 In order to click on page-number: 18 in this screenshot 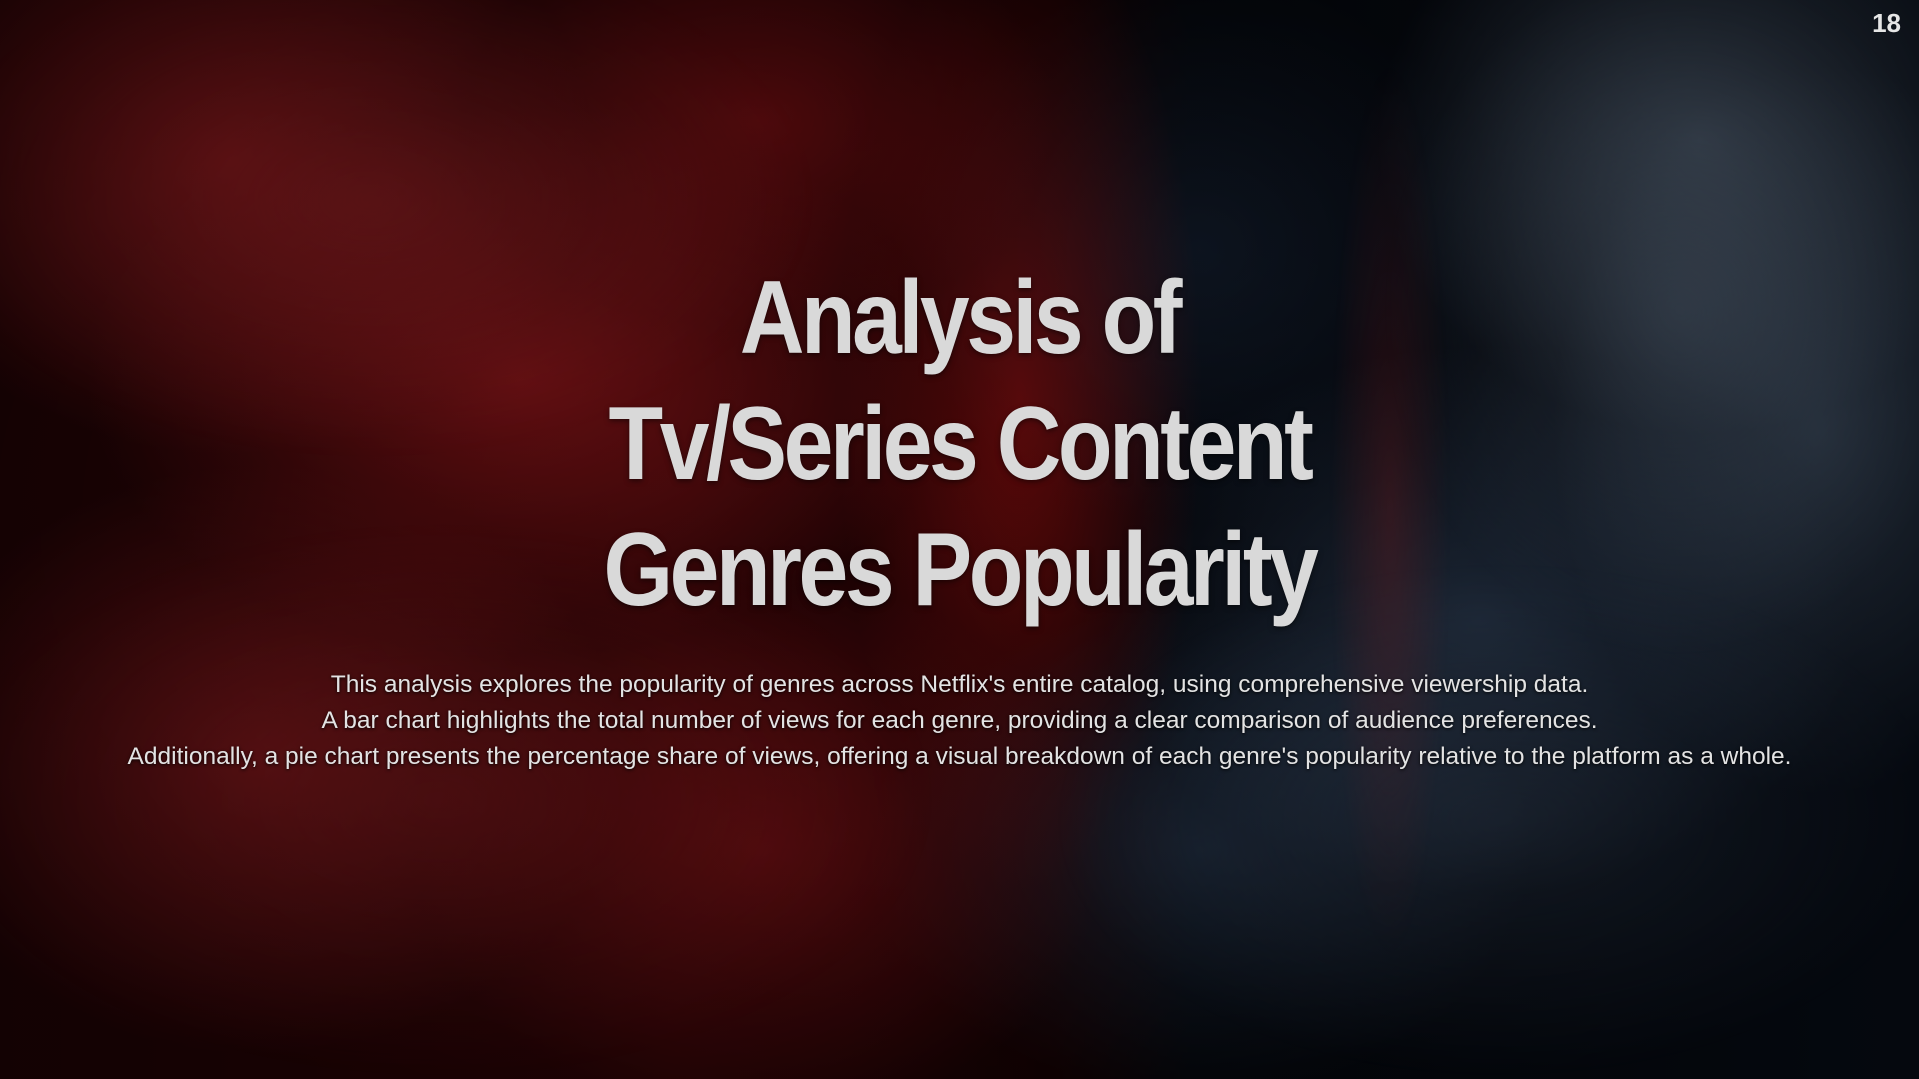, I will do `click(1886, 23)`.